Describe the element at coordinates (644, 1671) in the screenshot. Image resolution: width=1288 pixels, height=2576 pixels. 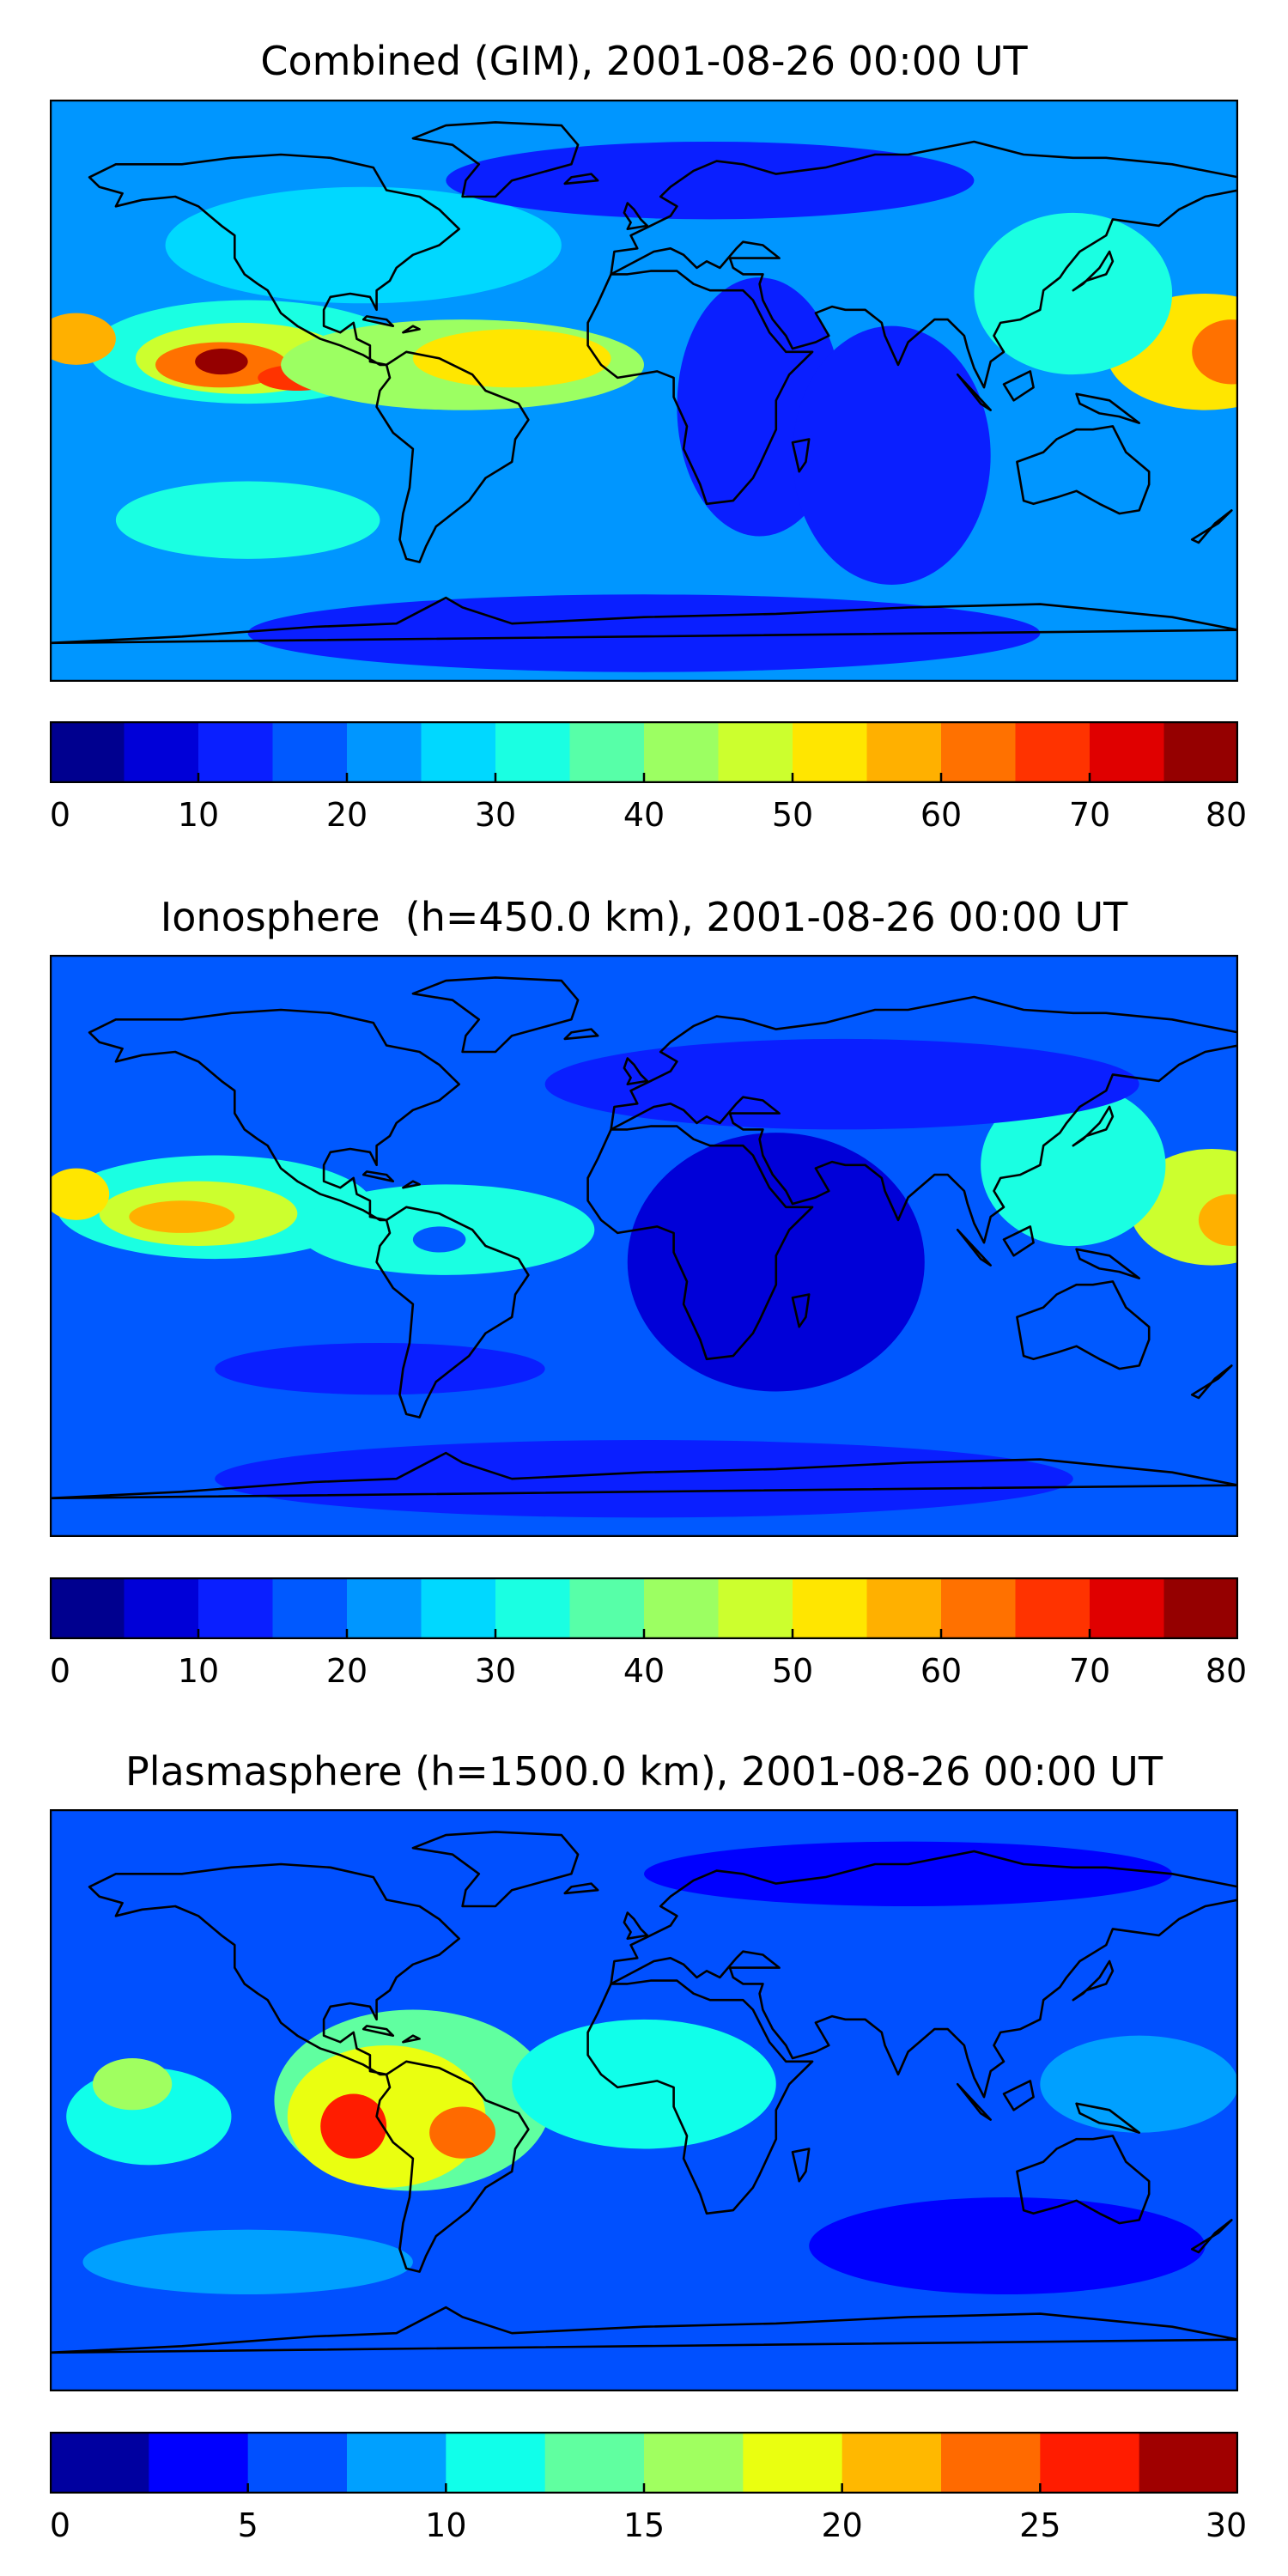
I see `colorbar-tick-label: 40` at that location.